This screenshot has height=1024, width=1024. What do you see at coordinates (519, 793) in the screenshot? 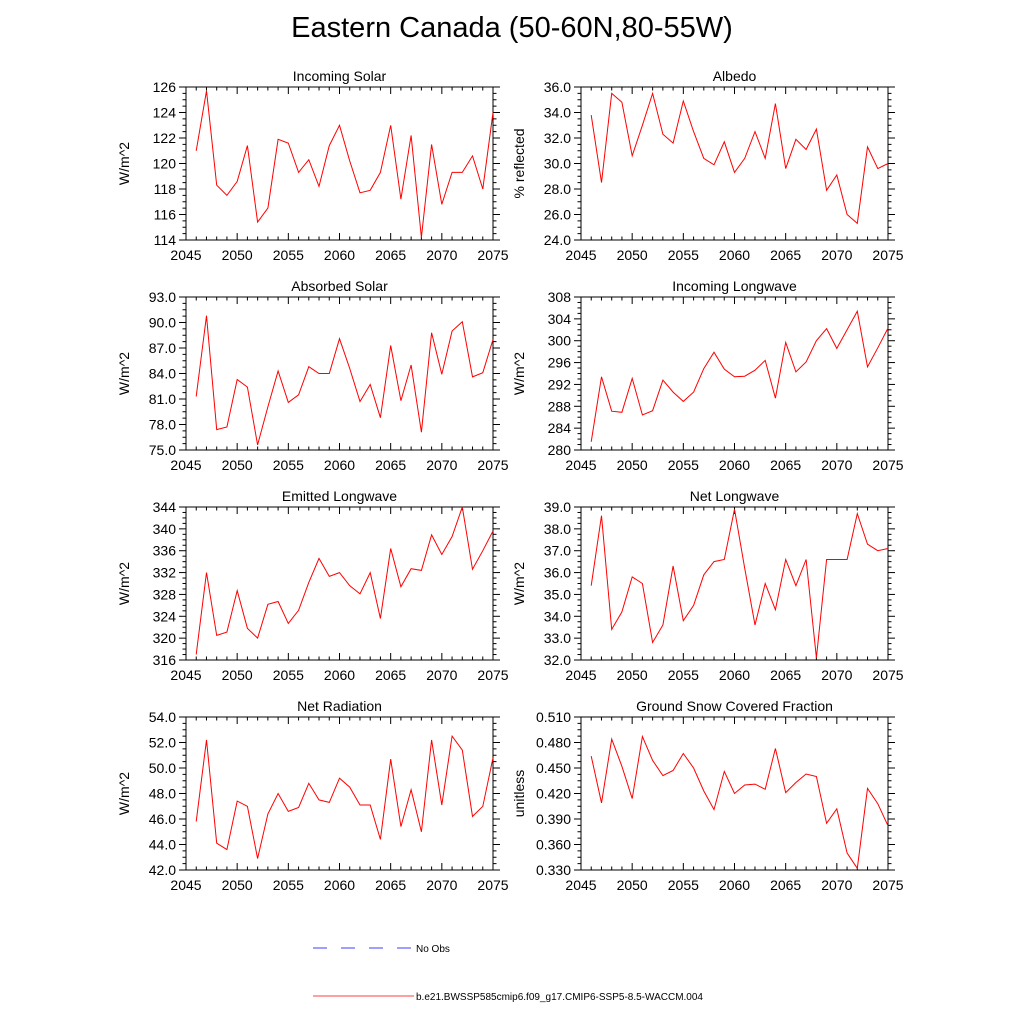
I see `y-axis-label: unitless` at bounding box center [519, 793].